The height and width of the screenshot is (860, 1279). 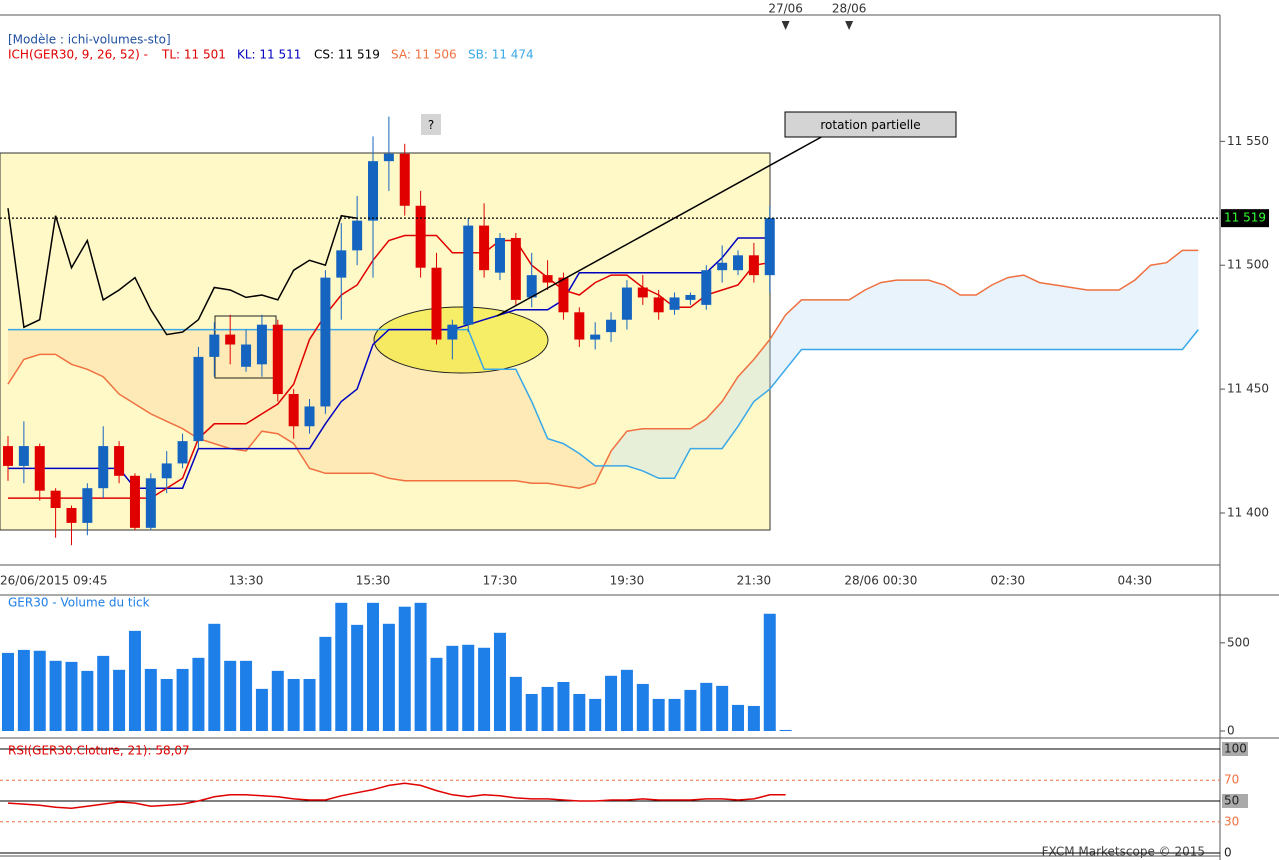 What do you see at coordinates (880, 581) in the screenshot?
I see `x-tick-label: 28/06 00:30` at bounding box center [880, 581].